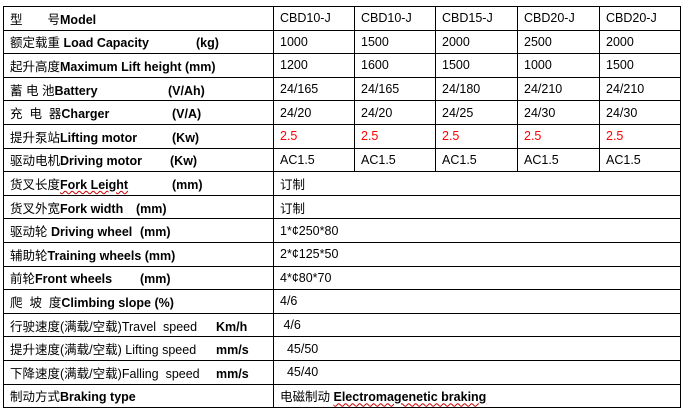 The width and height of the screenshot is (686, 415). Describe the element at coordinates (101, 161) in the screenshot. I see `label-en: Driving motor` at that location.